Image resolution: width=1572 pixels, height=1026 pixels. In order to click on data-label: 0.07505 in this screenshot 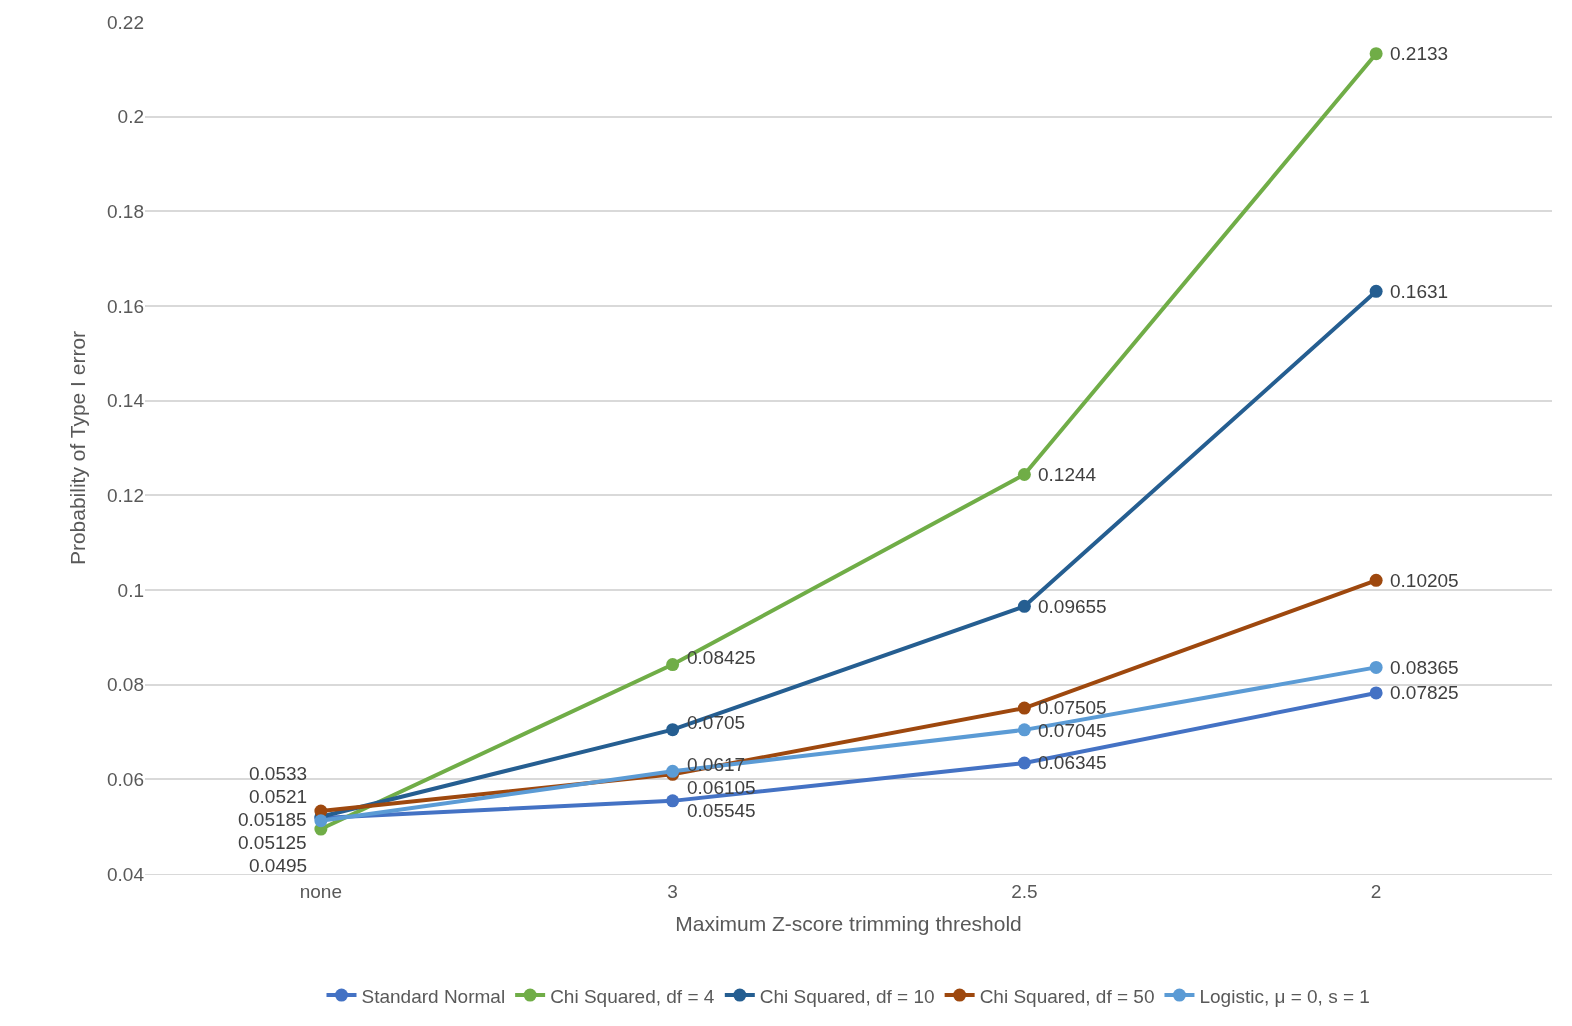, I will do `click(1072, 707)`.